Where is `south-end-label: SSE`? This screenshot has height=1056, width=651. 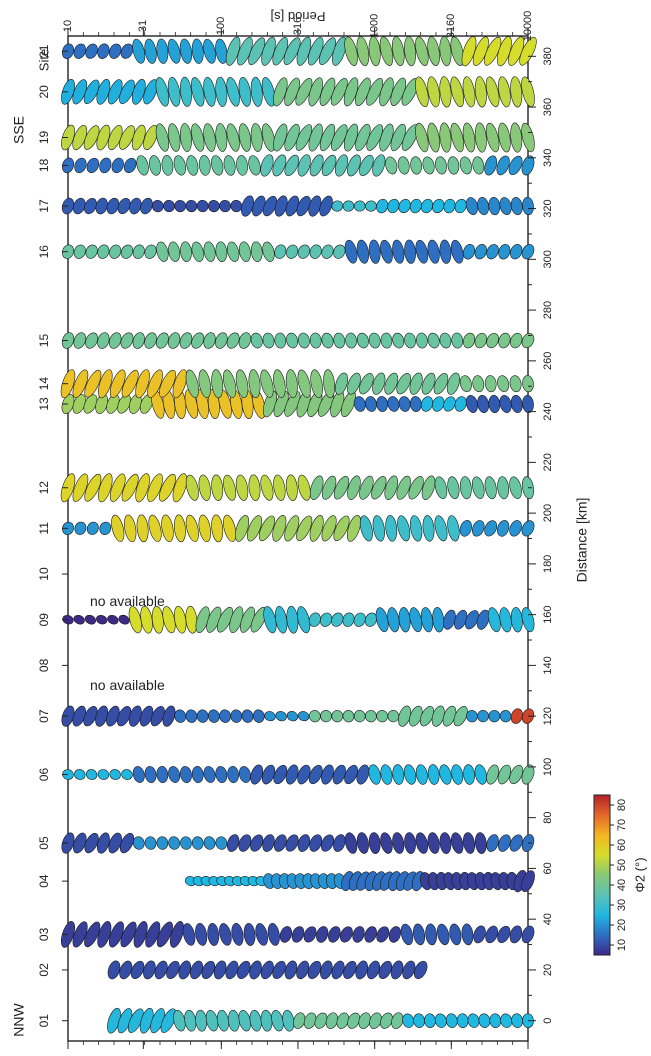 south-end-label: SSE is located at coordinates (19, 130).